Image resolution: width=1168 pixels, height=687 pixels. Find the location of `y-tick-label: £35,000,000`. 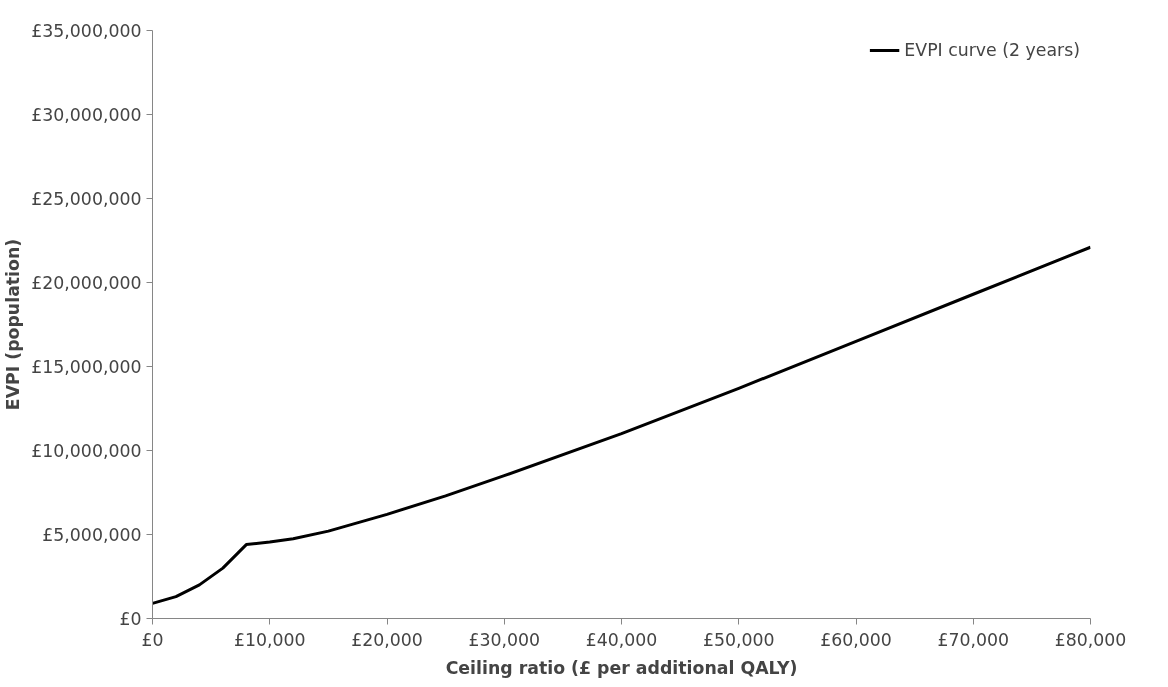

y-tick-label: £35,000,000 is located at coordinates (86, 30).